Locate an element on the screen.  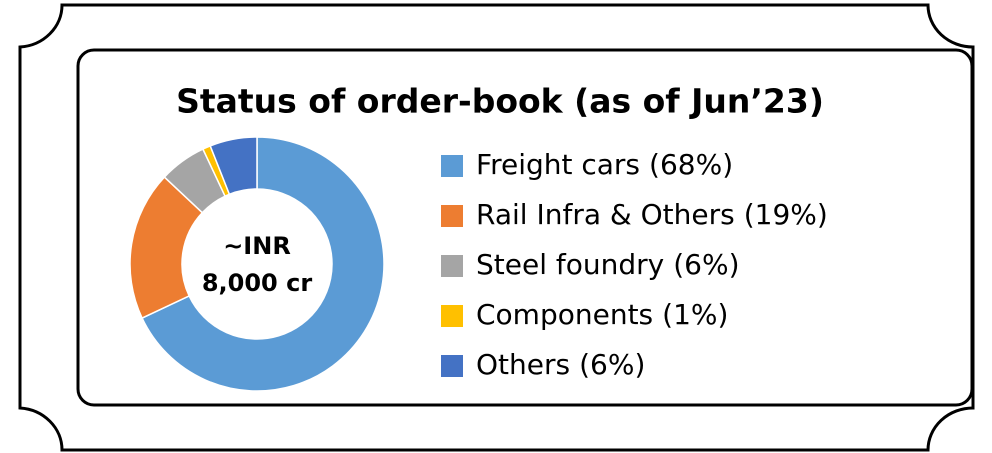
legend-label: Rail Infra & Others (19%) is located at coordinates (652, 214).